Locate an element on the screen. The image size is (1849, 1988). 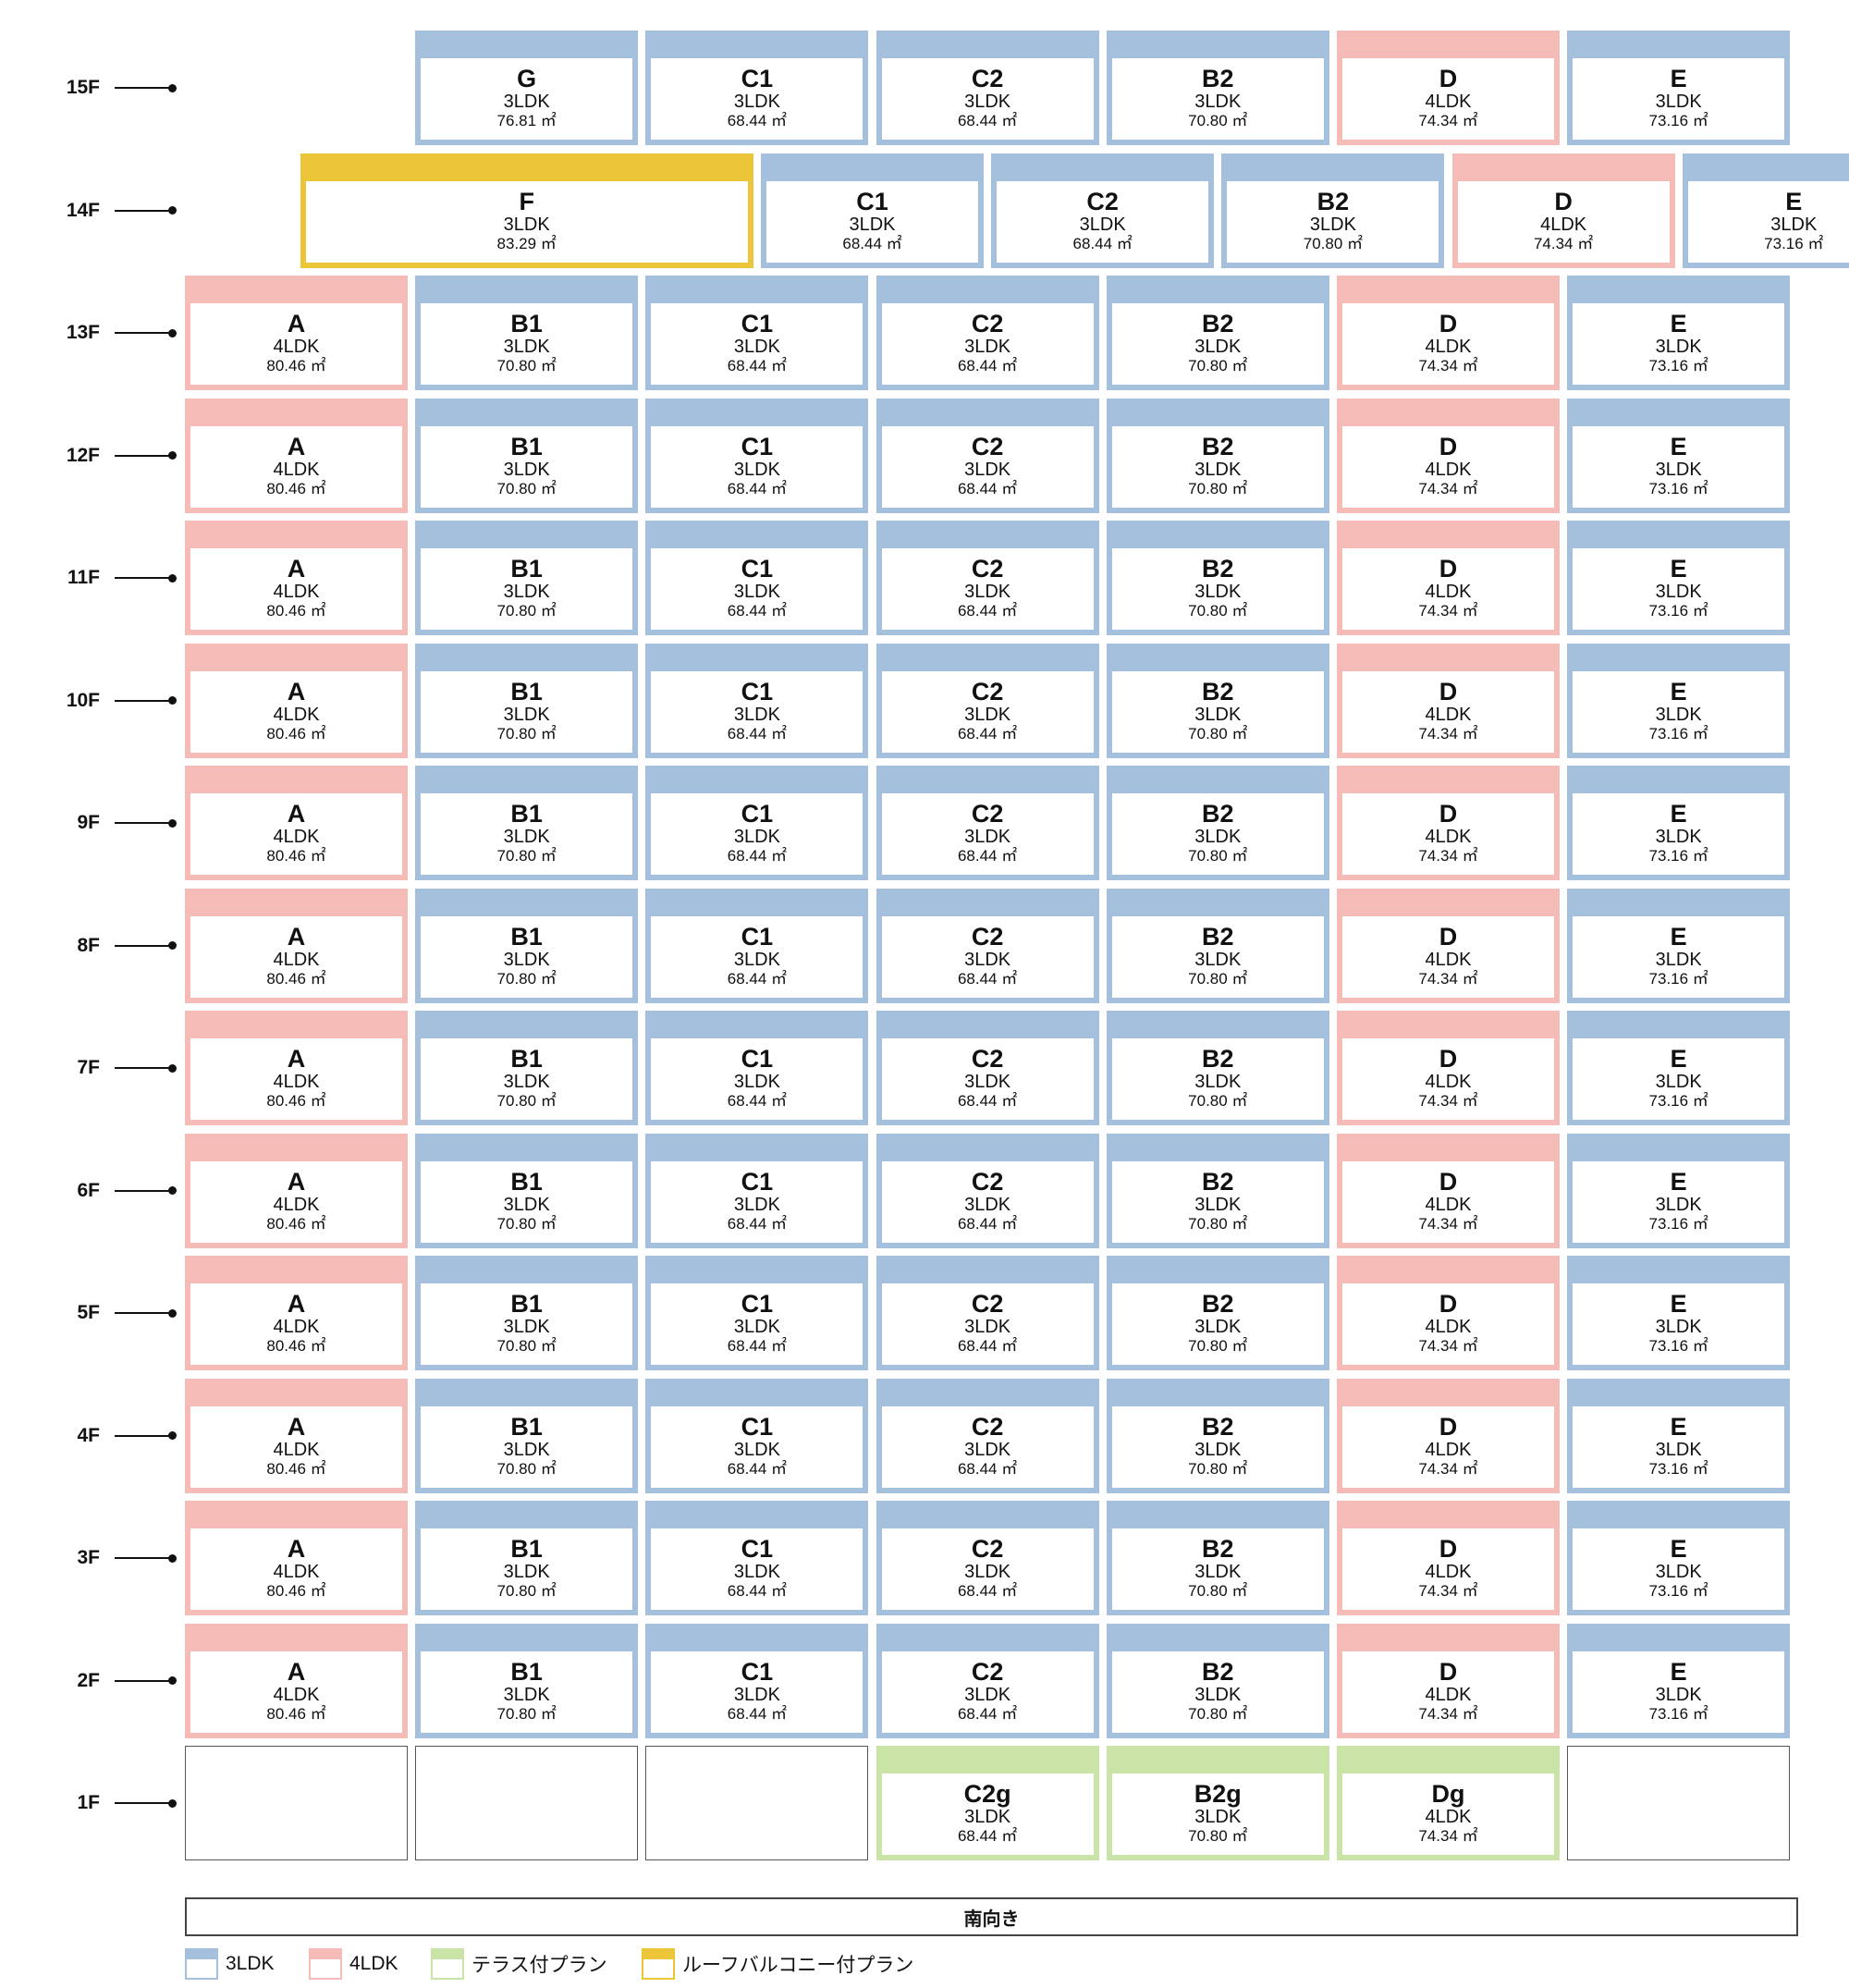
unit-c1-10f: C1 3LDK 68.44 ㎡ is located at coordinates (757, 700).